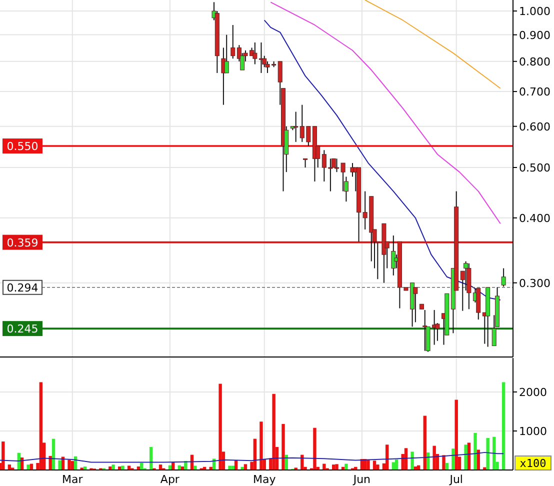  Describe the element at coordinates (534, 61) in the screenshot. I see `y-tick-label: 0.800` at that location.